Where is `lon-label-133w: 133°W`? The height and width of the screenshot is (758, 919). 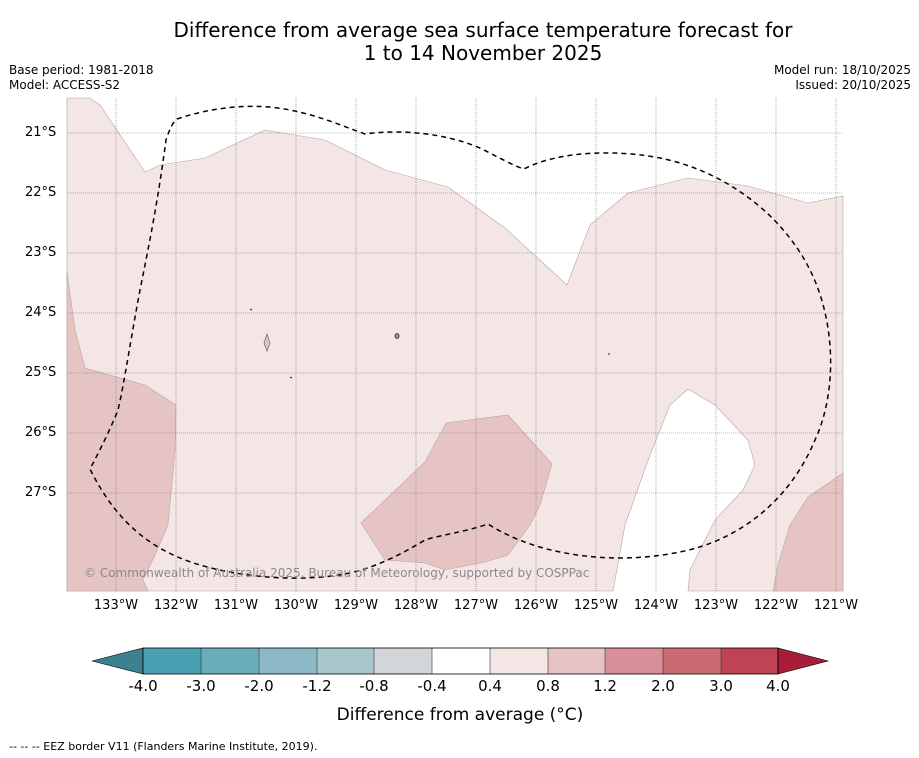
lon-label-133w: 133°W is located at coordinates (116, 605).